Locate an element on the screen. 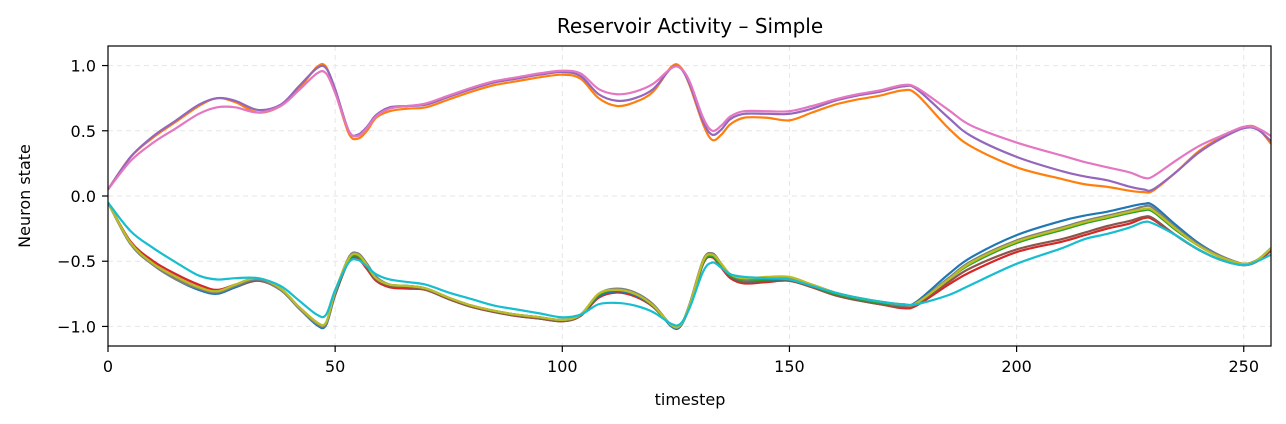 The width and height of the screenshot is (1286, 424). y-tick-label: −1.0 is located at coordinates (76, 326).